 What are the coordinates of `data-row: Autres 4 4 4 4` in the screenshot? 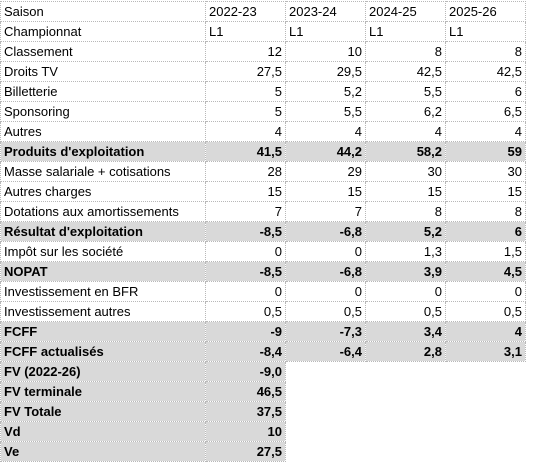 It's located at (263, 131).